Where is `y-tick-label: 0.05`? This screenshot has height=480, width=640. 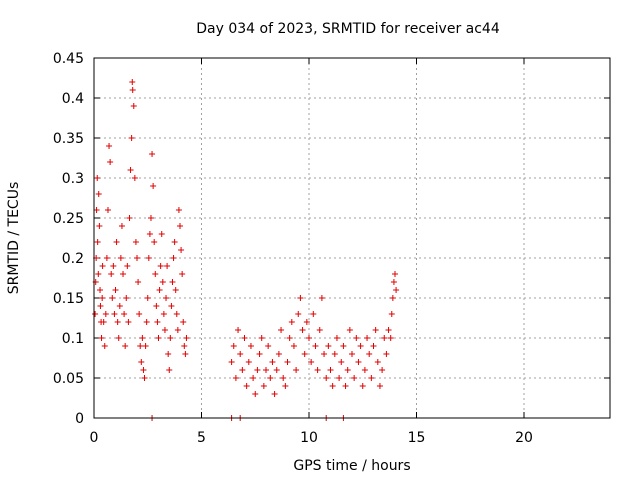 y-tick-label: 0.05 is located at coordinates (68, 379).